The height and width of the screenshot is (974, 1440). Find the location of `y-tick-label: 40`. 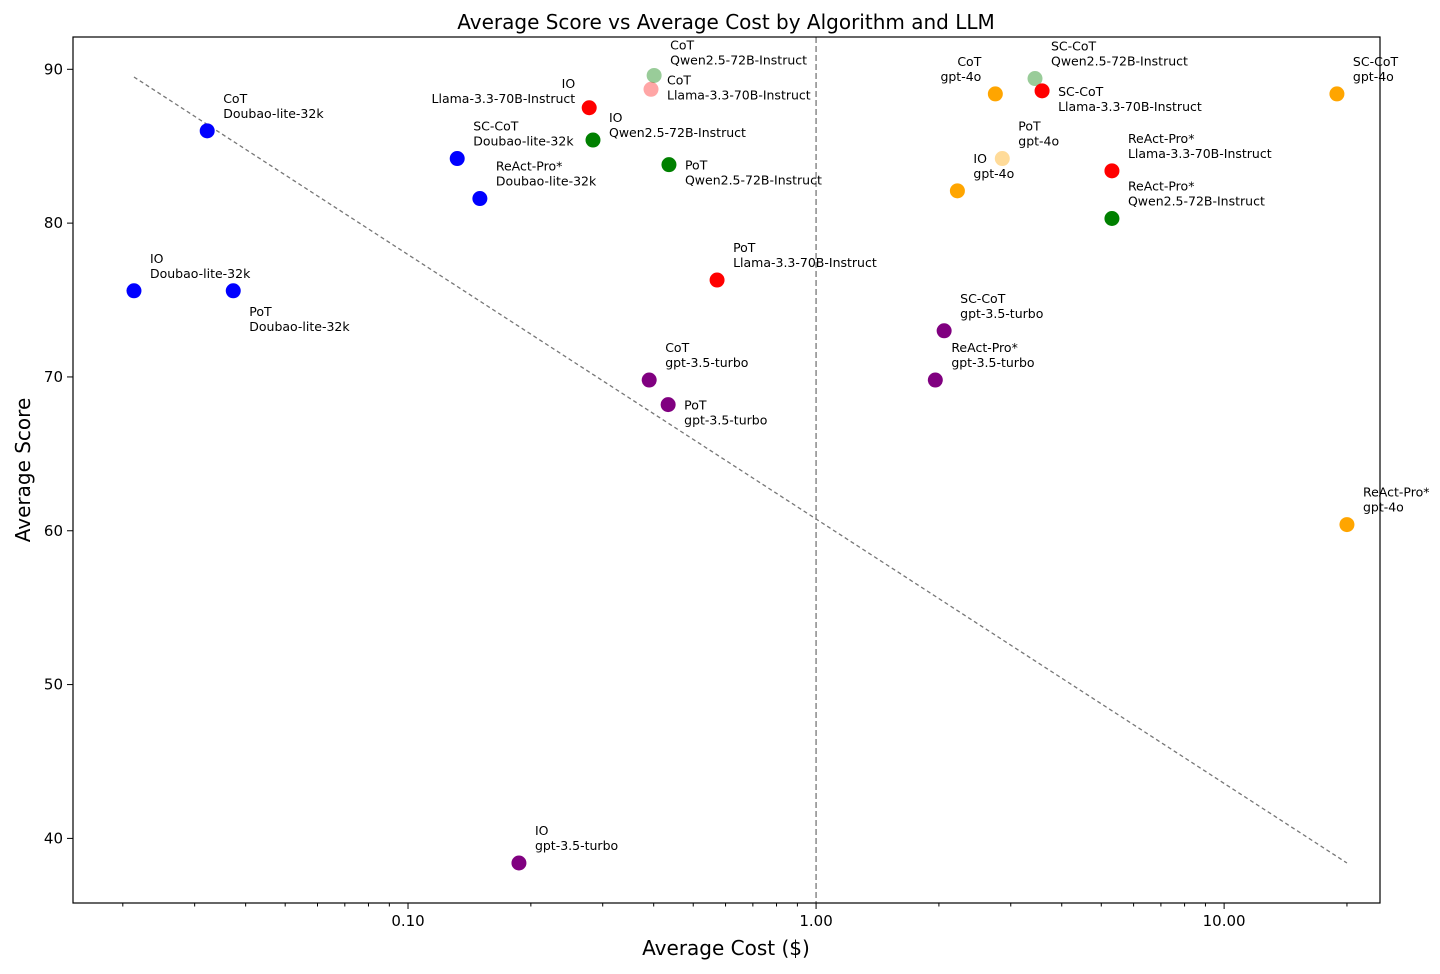

y-tick-label: 40 is located at coordinates (53, 838).